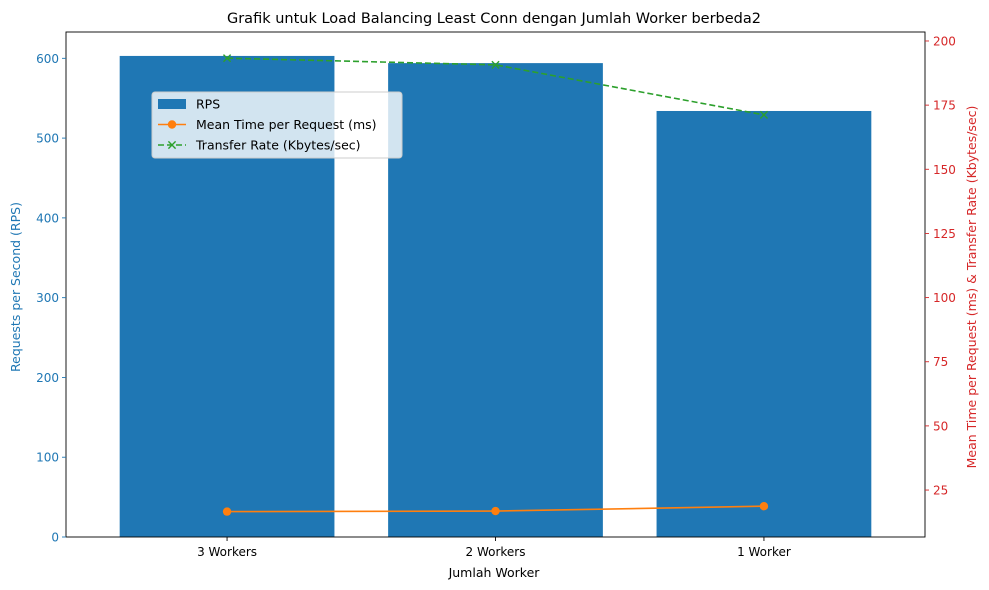 This screenshot has height=590, width=989. Describe the element at coordinates (494, 572) in the screenshot. I see `x-axis-label: Jumlah Worker` at that location.